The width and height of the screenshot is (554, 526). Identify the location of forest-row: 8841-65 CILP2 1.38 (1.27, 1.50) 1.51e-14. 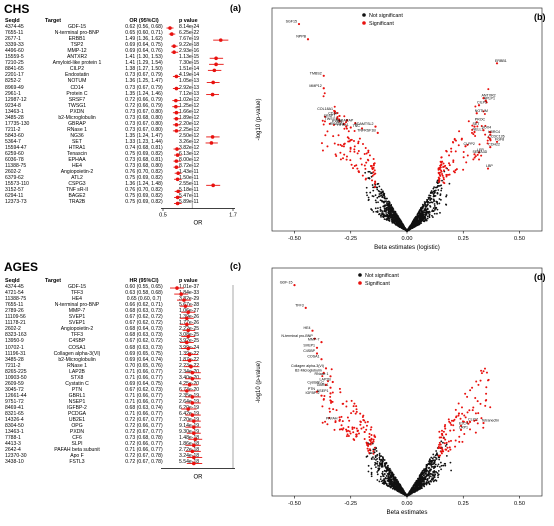
(108, 69).